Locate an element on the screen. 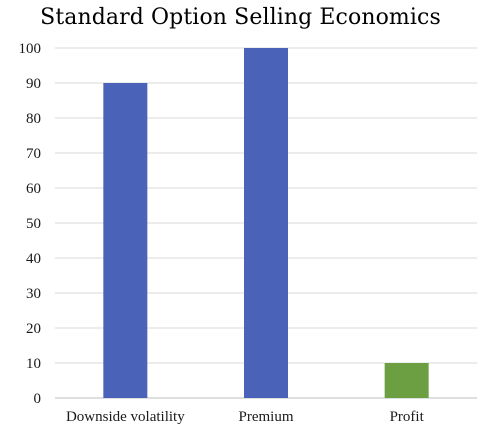  chart-title: Standard Option Selling Economics is located at coordinates (240, 17).